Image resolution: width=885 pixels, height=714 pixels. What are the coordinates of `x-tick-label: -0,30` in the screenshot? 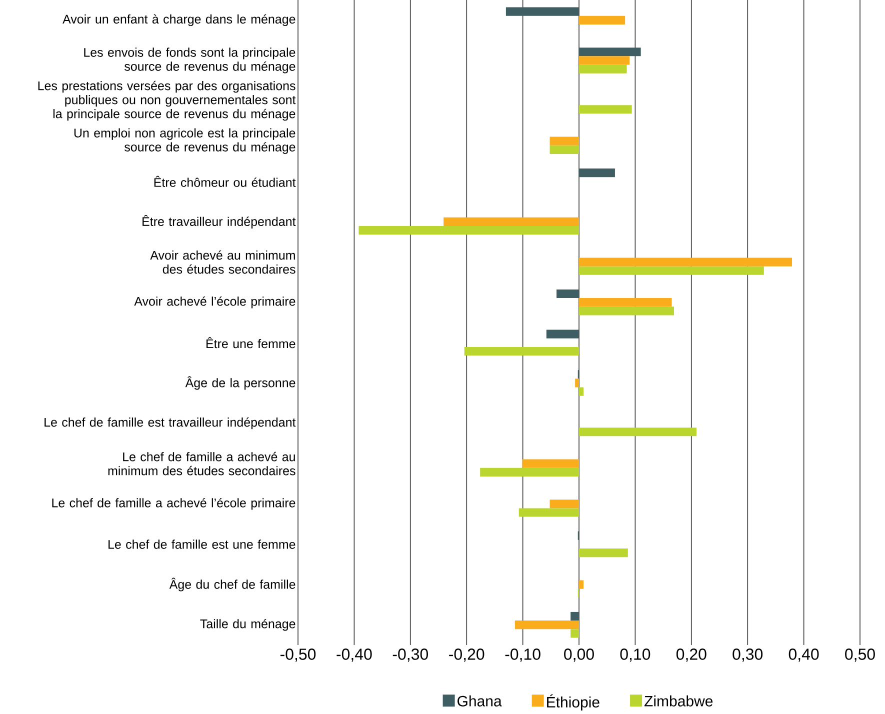 It's located at (410, 655).